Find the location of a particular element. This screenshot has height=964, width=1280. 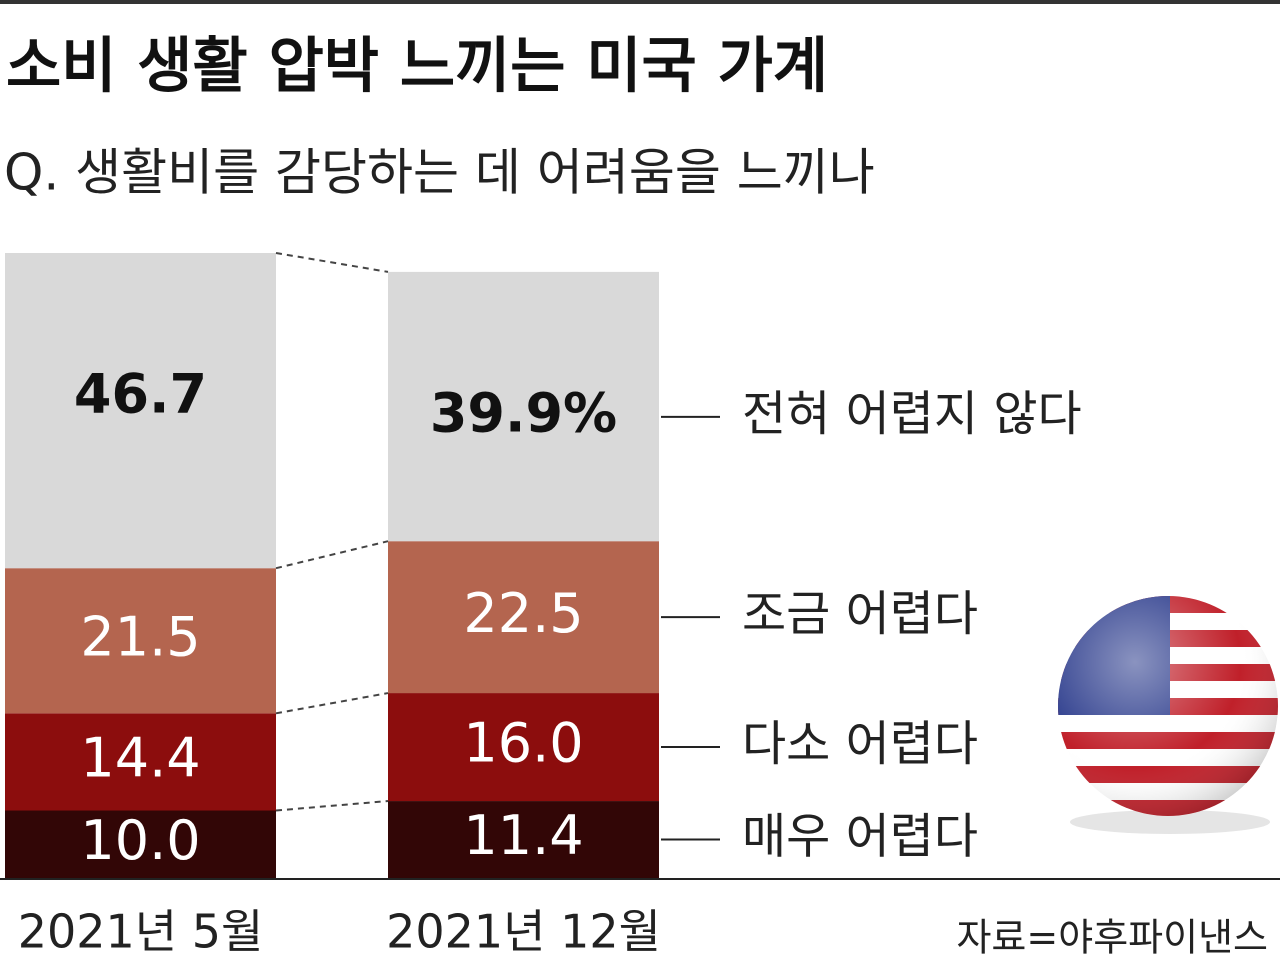

top-rule is located at coordinates (640, 2).